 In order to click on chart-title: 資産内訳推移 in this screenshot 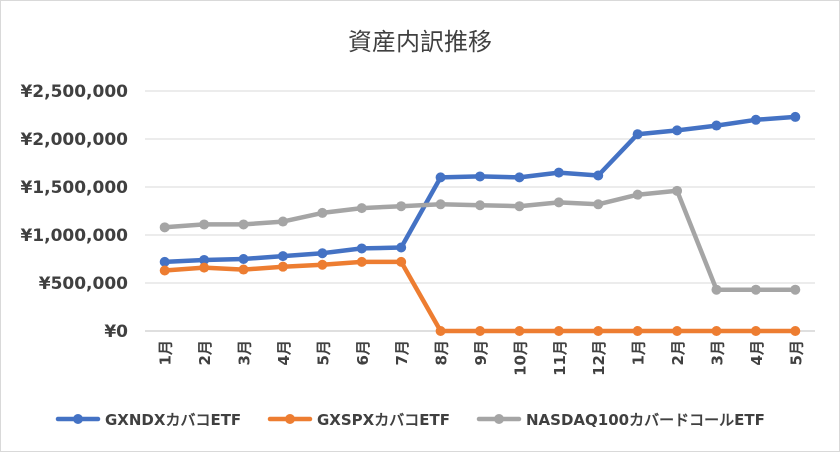, I will do `click(420, 42)`.